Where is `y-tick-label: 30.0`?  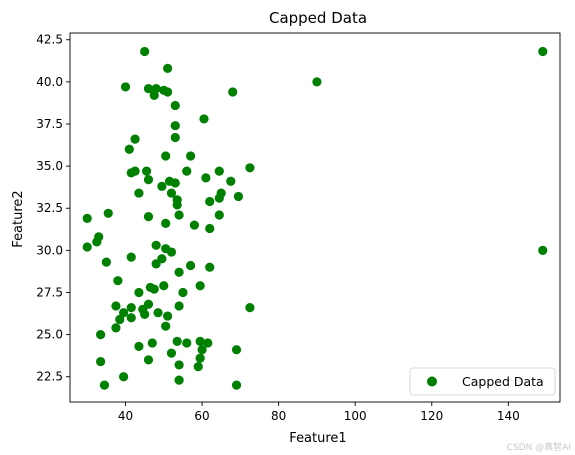 y-tick-label: 30.0 is located at coordinates (49, 250).